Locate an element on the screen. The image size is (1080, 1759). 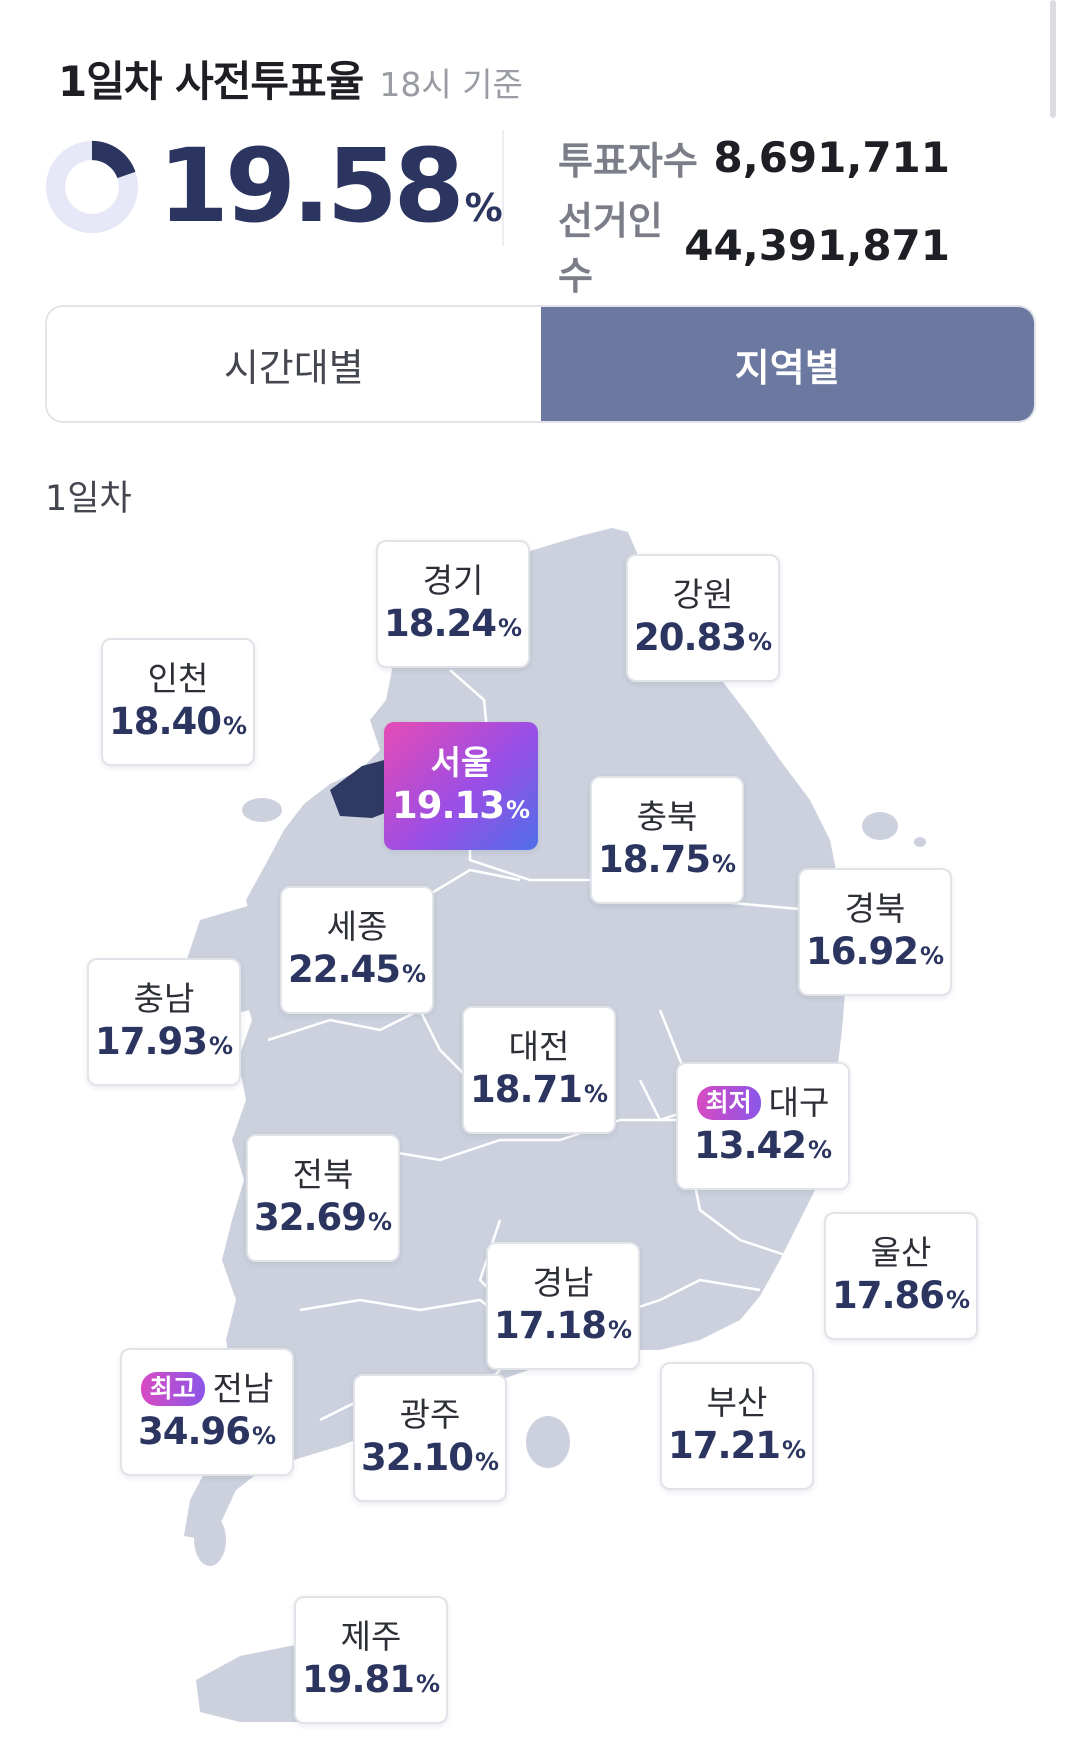
region-rate: 17.18% is located at coordinates (563, 1325).